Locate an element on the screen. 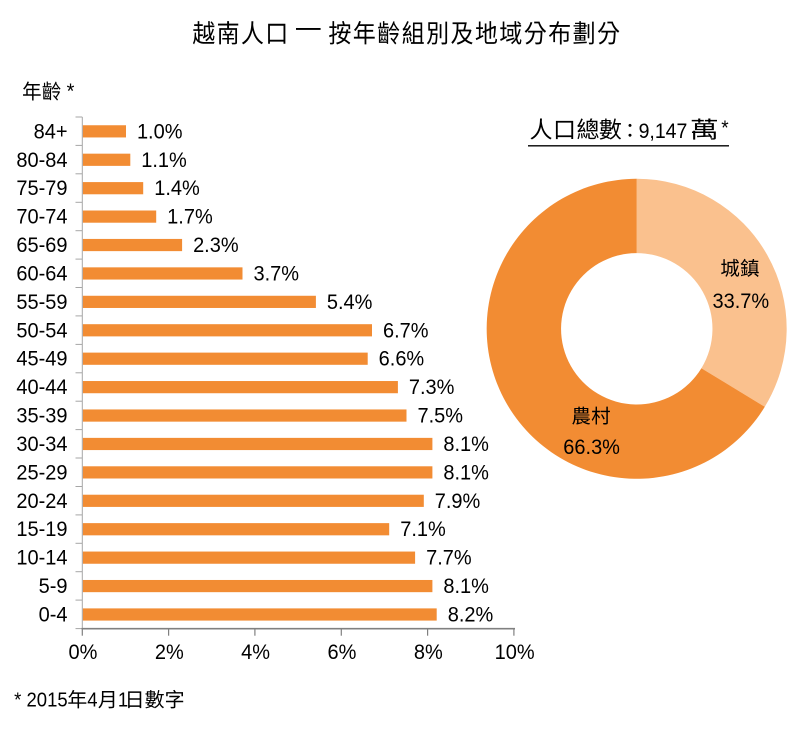 The width and height of the screenshot is (800, 732). svg-text: 50-54 is located at coordinates (41, 331).